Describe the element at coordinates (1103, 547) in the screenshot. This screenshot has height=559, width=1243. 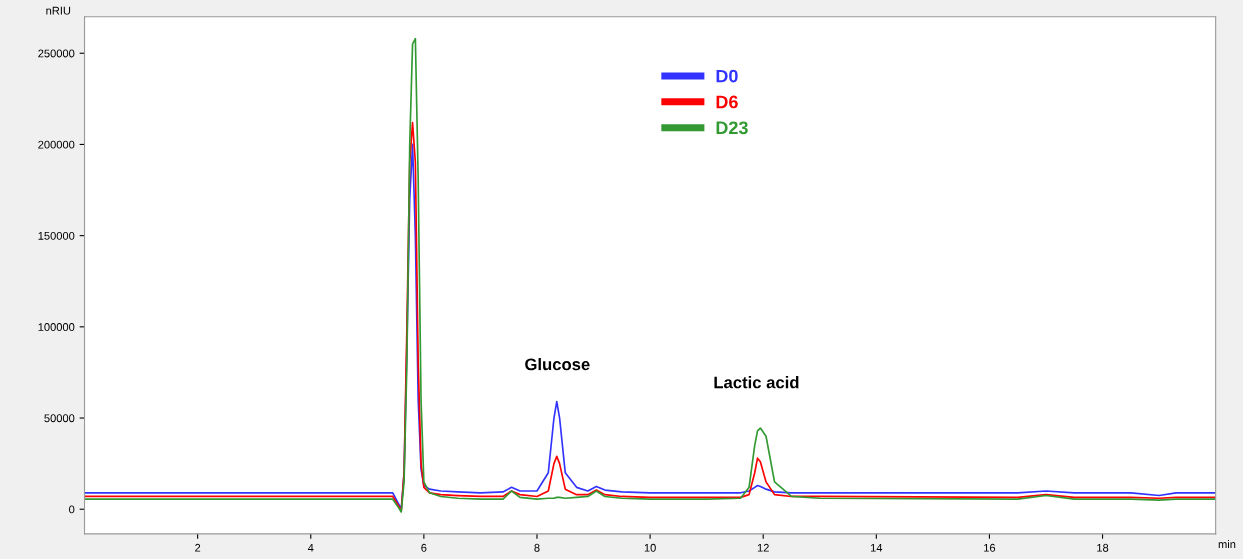
I see `x-tick-label: 18` at that location.